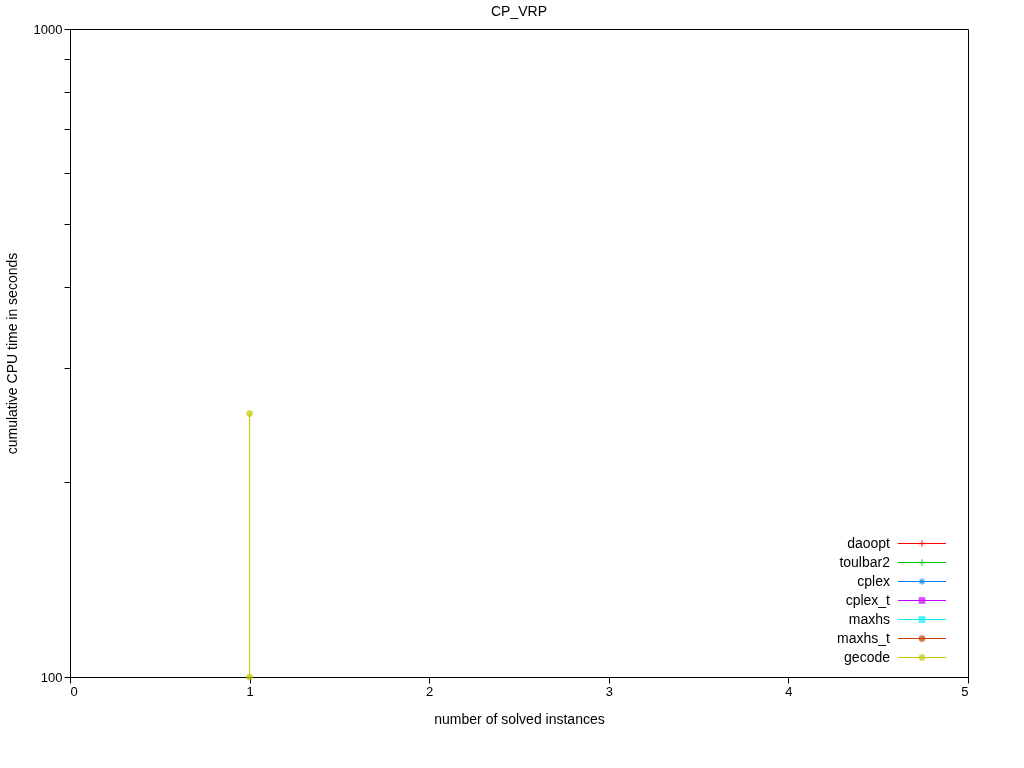 The width and height of the screenshot is (1024, 768). What do you see at coordinates (965, 691) in the screenshot?
I see `x-tick-label: 5` at bounding box center [965, 691].